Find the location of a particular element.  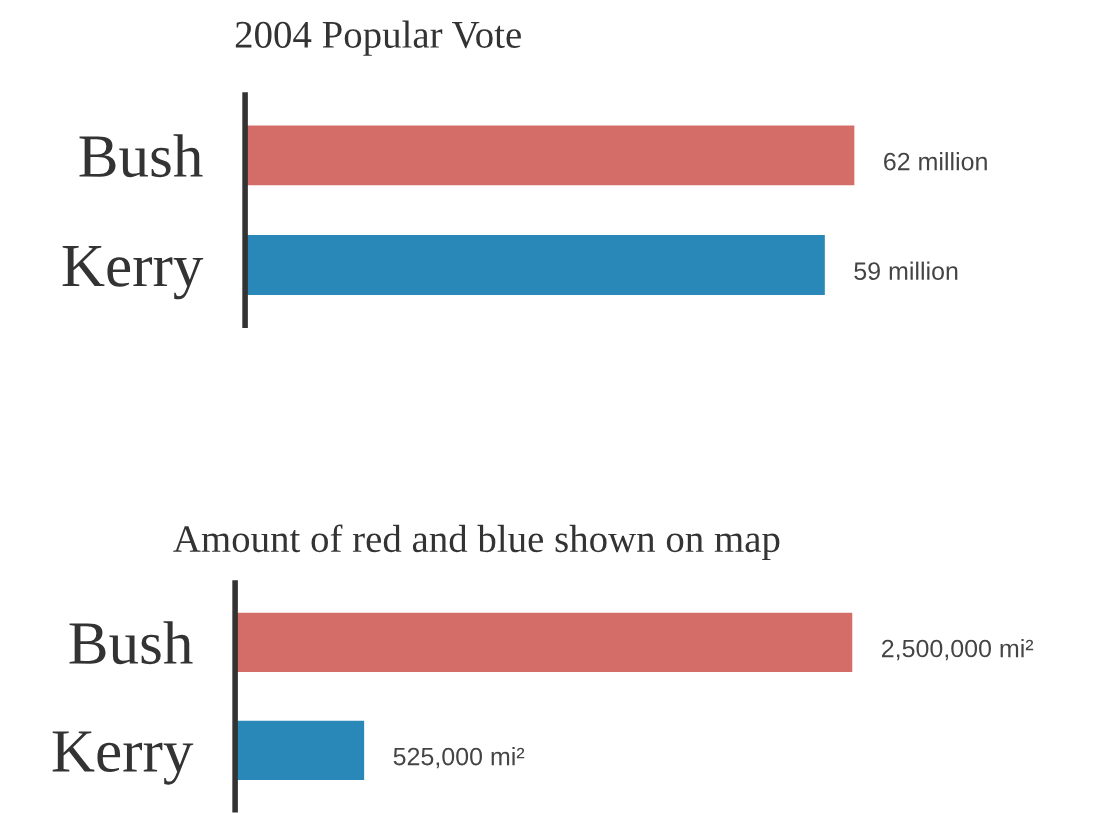

chart-title: 2004 Popular Vote is located at coordinates (378, 38).